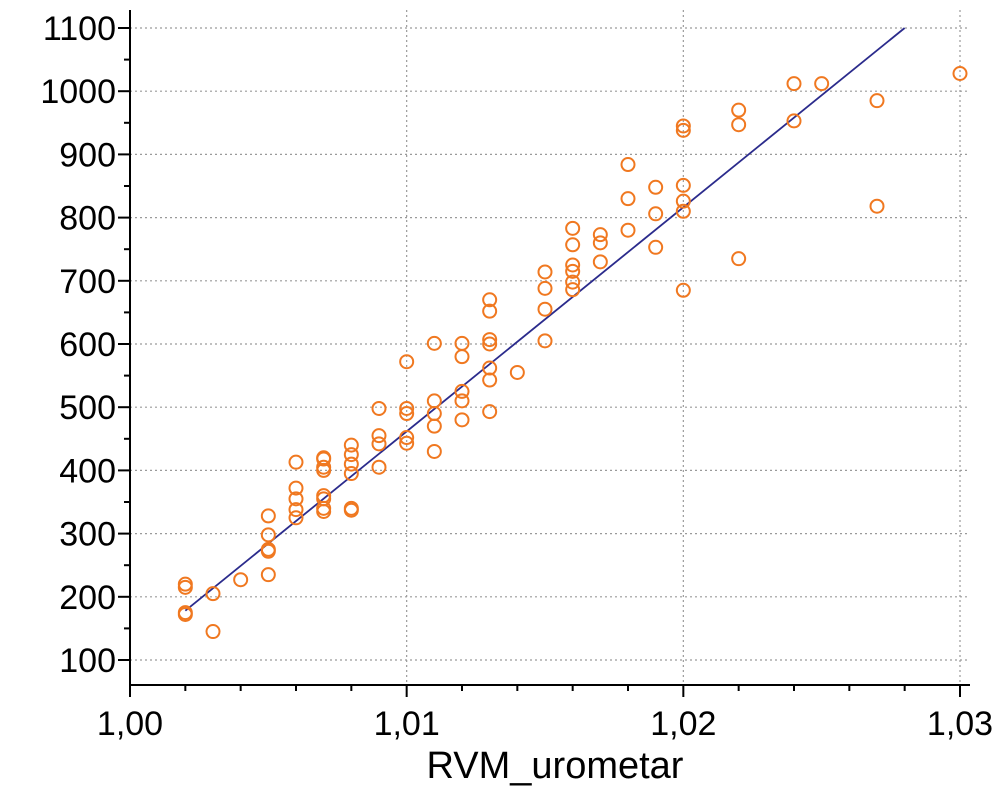 This screenshot has height=796, width=1004. What do you see at coordinates (87, 598) in the screenshot?
I see `y-tick-label: 200` at bounding box center [87, 598].